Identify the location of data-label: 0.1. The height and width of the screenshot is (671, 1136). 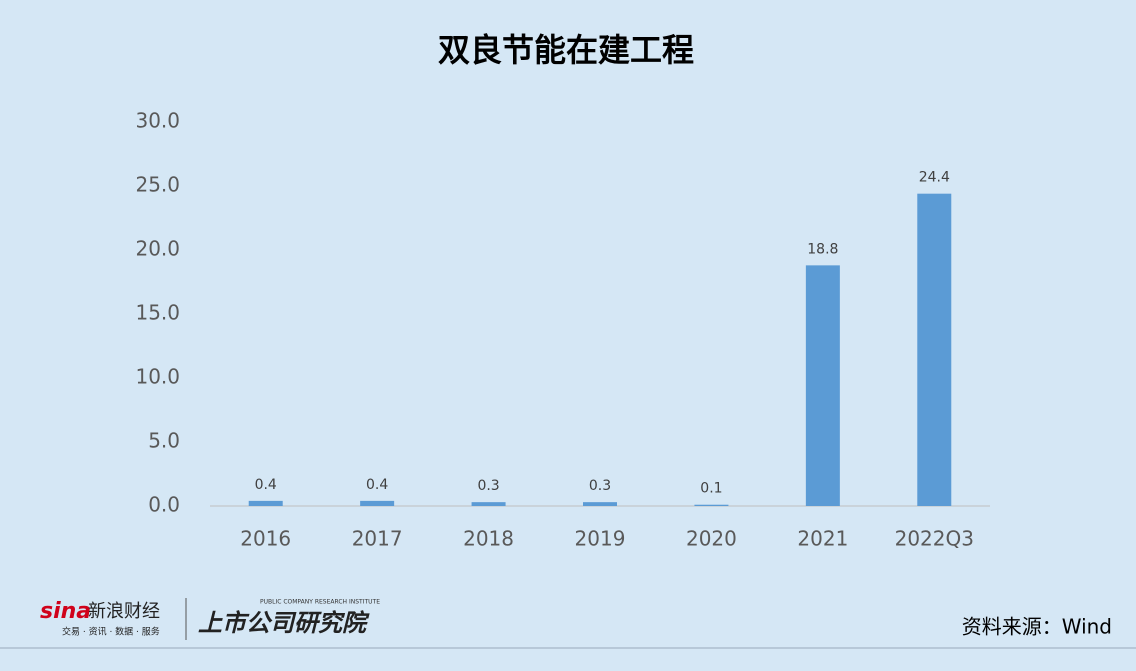
(711, 489).